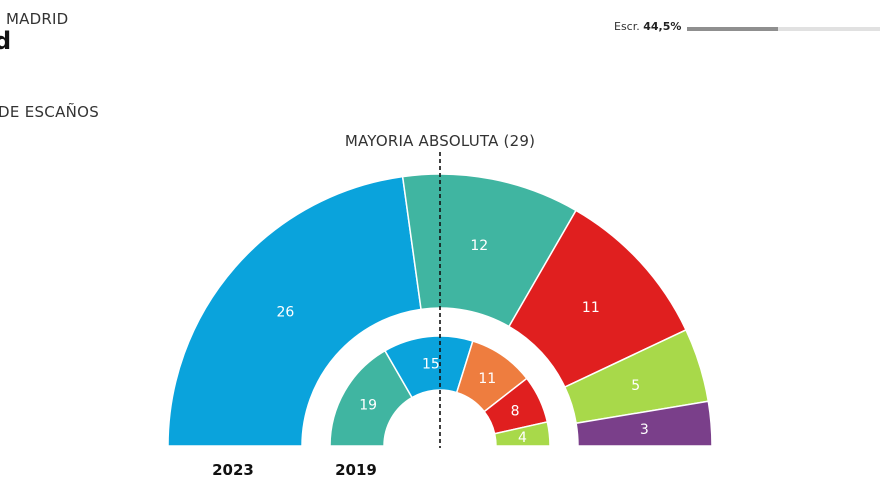  What do you see at coordinates (644, 430) in the screenshot?
I see `ring-2023-segment-label-4: 3` at bounding box center [644, 430].